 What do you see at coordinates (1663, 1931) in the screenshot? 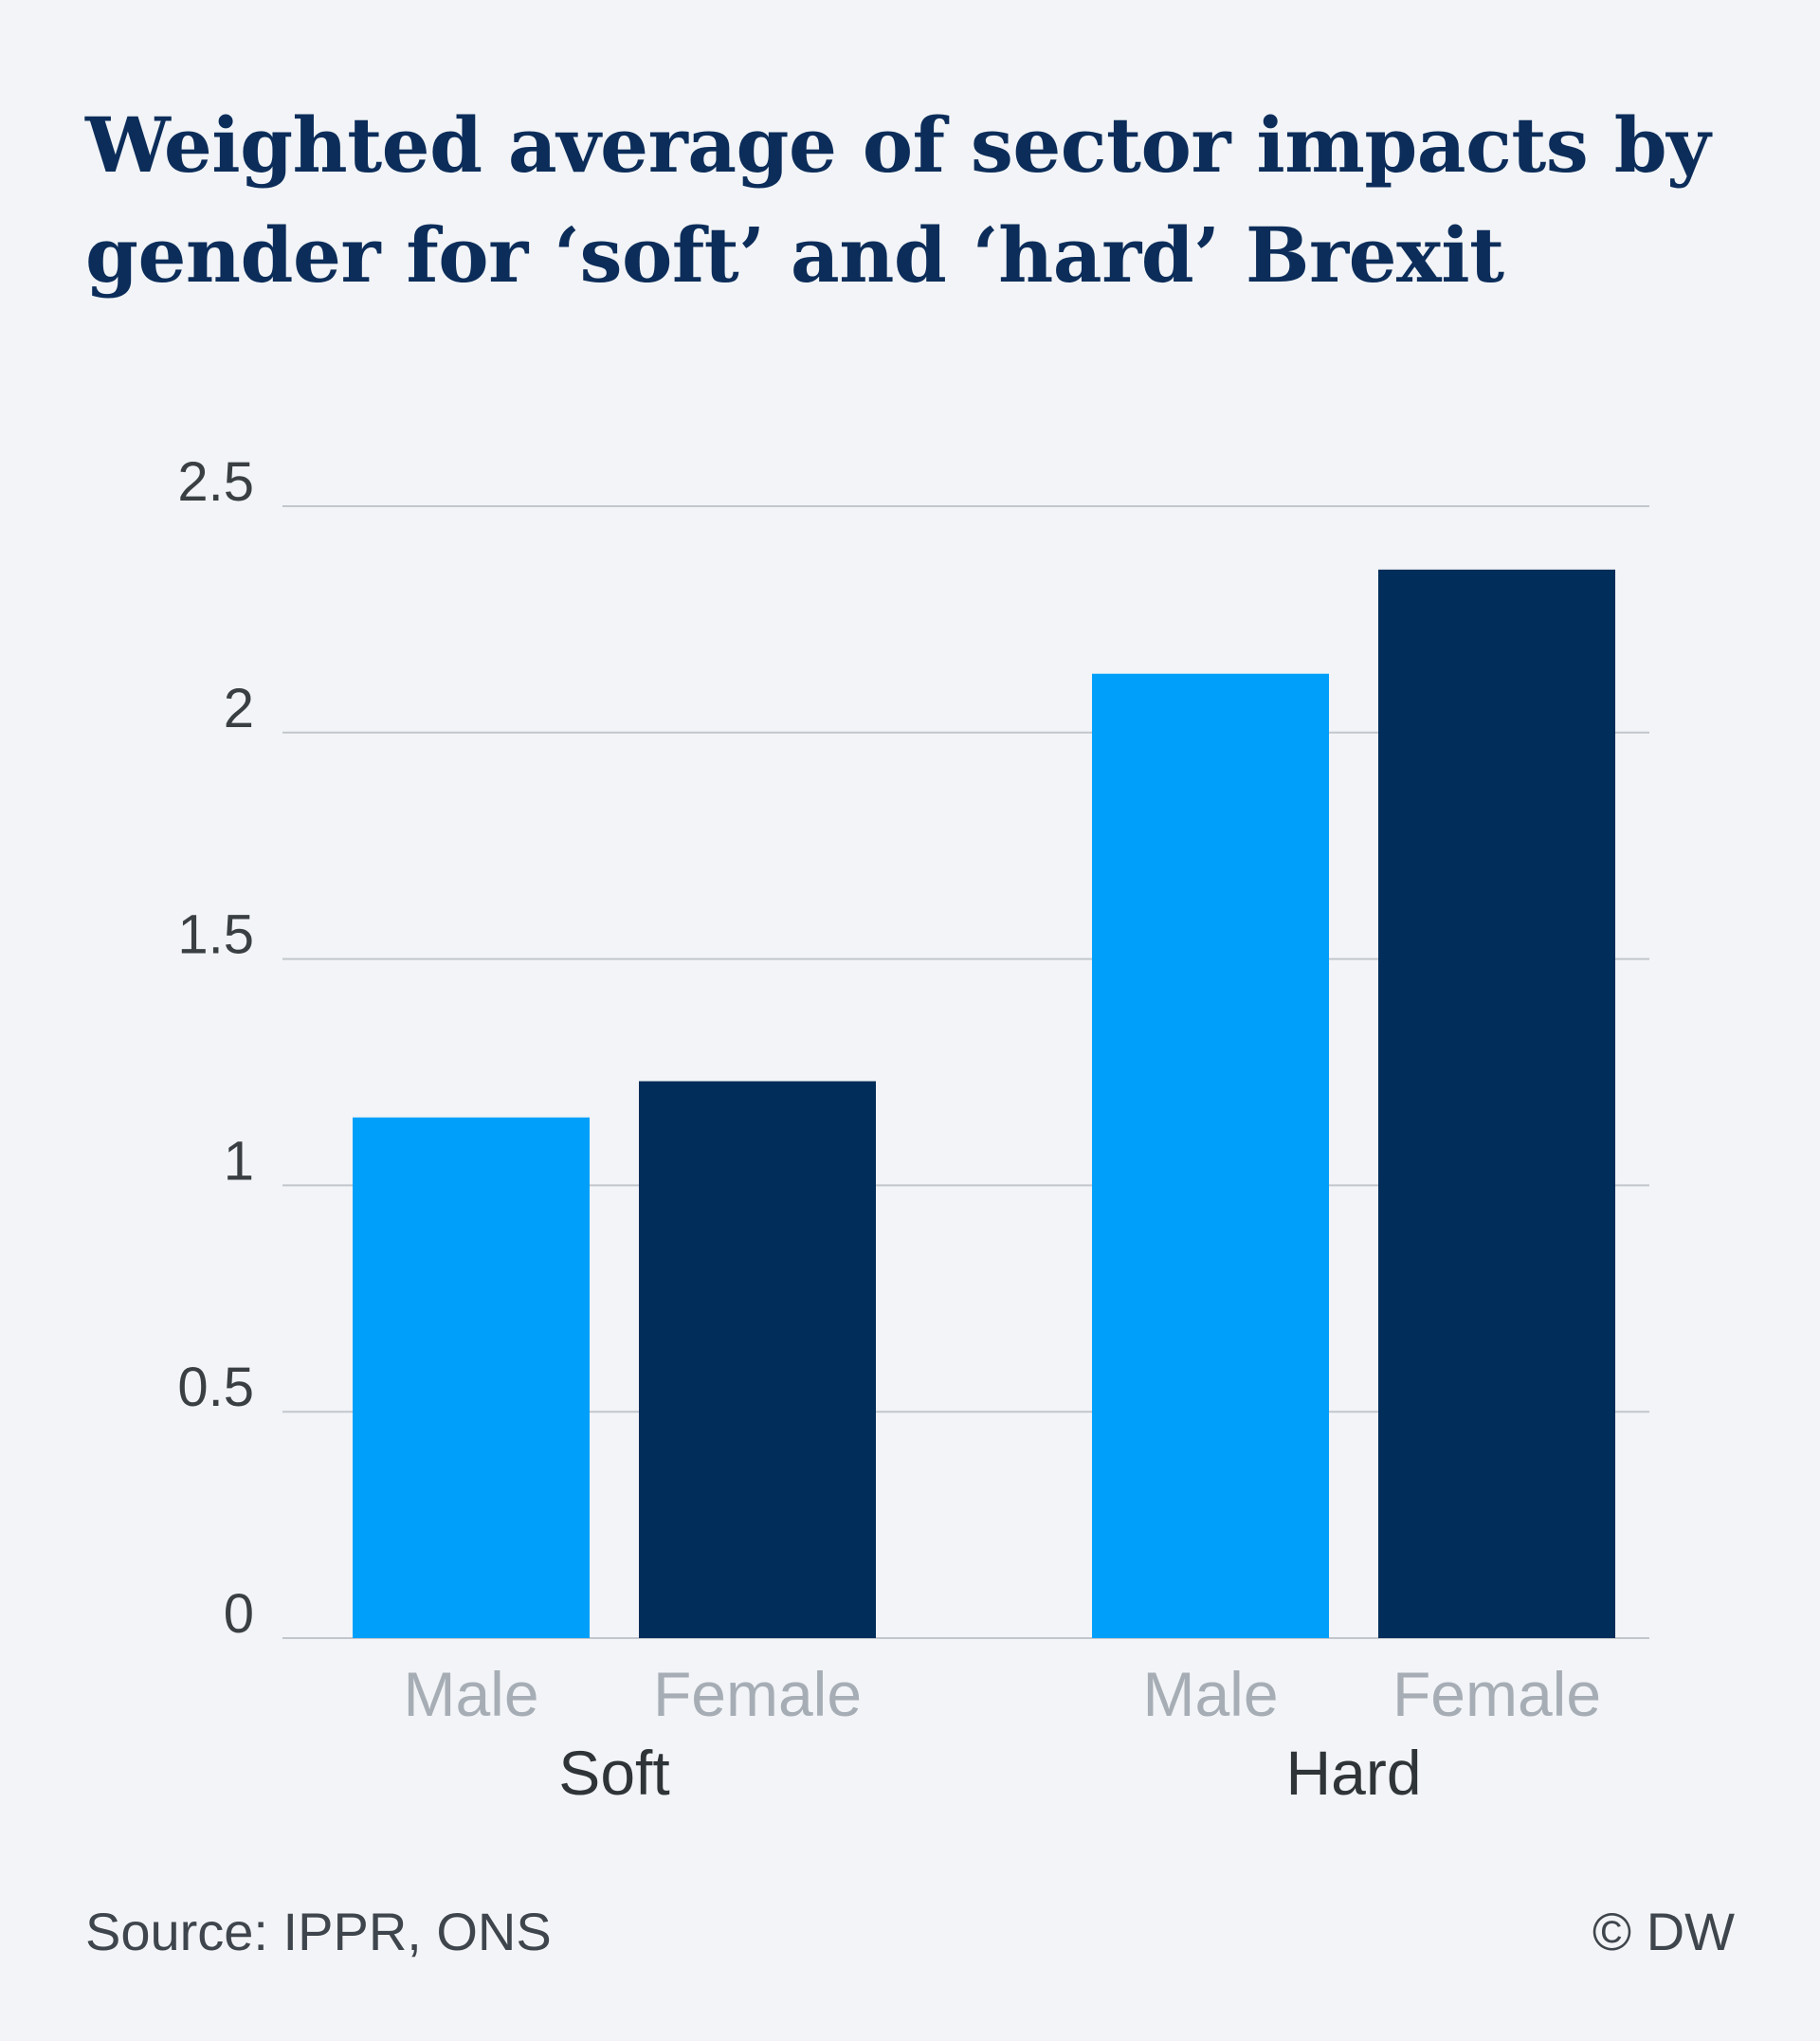
I see `copyright-note: © DW` at bounding box center [1663, 1931].